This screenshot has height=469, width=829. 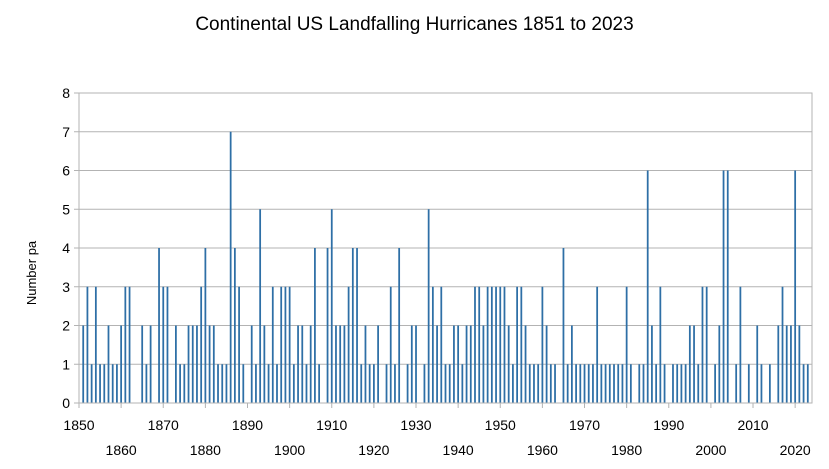 I want to click on x-tick-label: 1870, so click(x=163, y=425).